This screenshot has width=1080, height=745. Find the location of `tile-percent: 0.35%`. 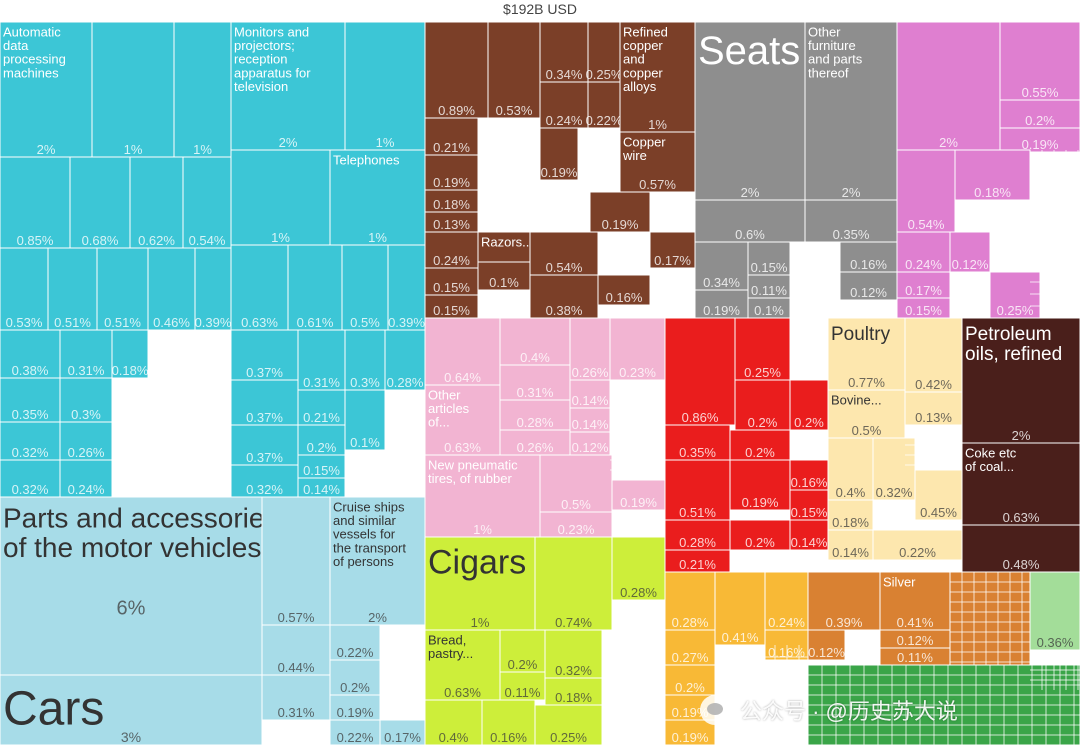

tile-percent: 0.35% is located at coordinates (851, 234).